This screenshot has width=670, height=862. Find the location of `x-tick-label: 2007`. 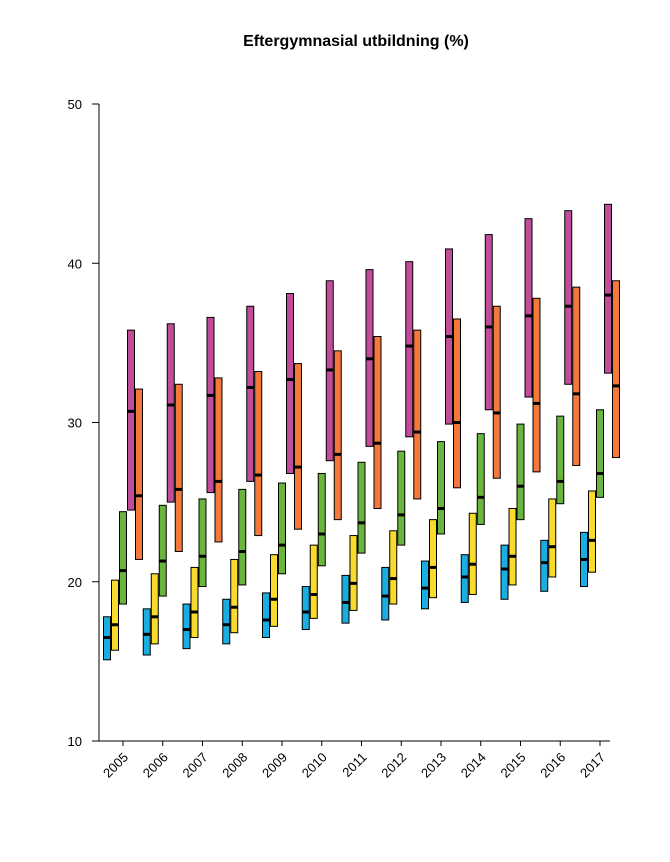

x-tick-label: 2007 is located at coordinates (195, 765).